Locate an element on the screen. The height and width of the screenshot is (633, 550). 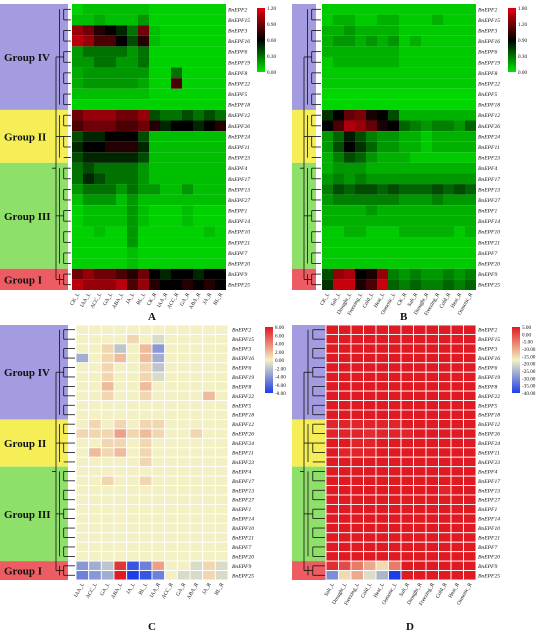
gene-label: BnEPF16 is located at coordinates (489, 42).